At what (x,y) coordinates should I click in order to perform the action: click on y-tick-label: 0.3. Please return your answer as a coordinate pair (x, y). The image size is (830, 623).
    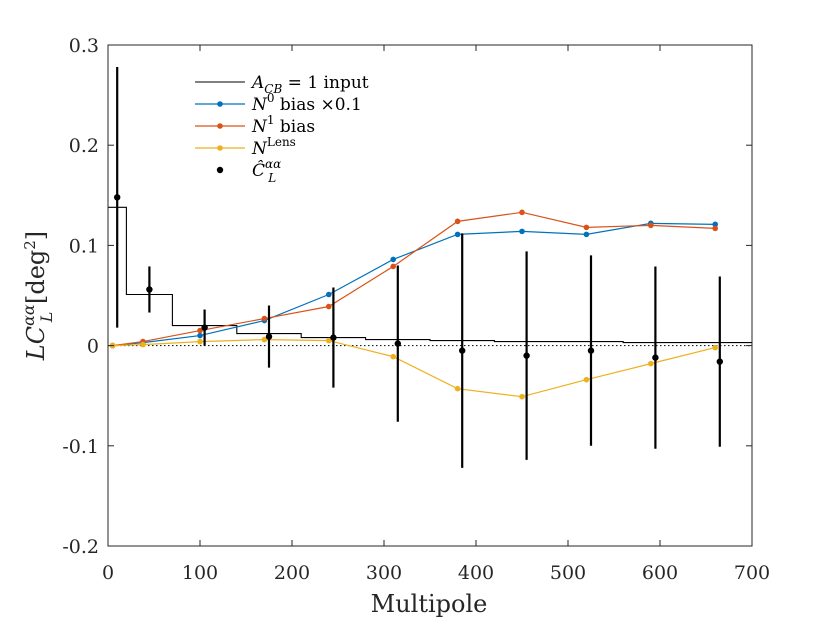
    Looking at the image, I should click on (84, 46).